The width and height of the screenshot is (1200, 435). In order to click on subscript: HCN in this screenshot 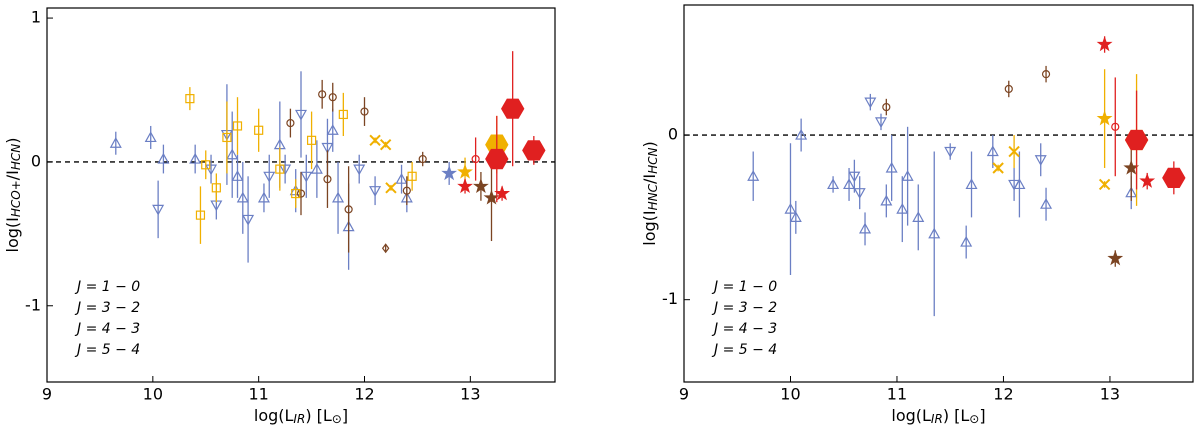, I will do `click(653, 160)`.